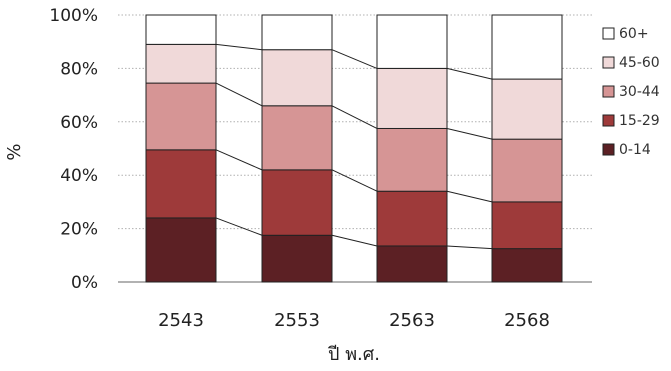 The width and height of the screenshot is (671, 371). Describe the element at coordinates (634, 34) in the screenshot. I see `legend-label-60+: 60+` at that location.